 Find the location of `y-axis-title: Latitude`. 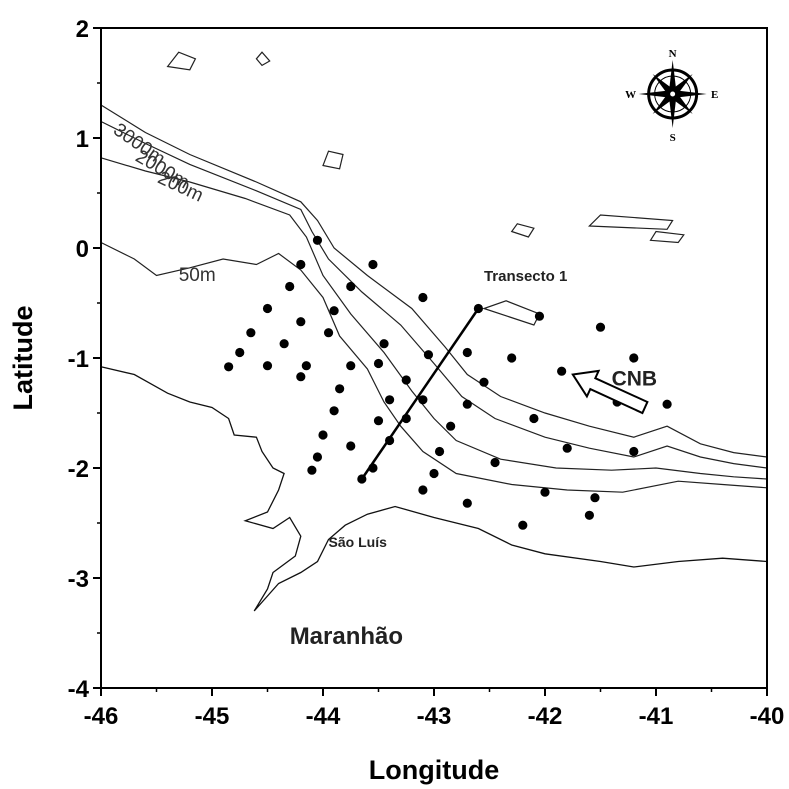

y-axis-title: Latitude is located at coordinates (23, 358).